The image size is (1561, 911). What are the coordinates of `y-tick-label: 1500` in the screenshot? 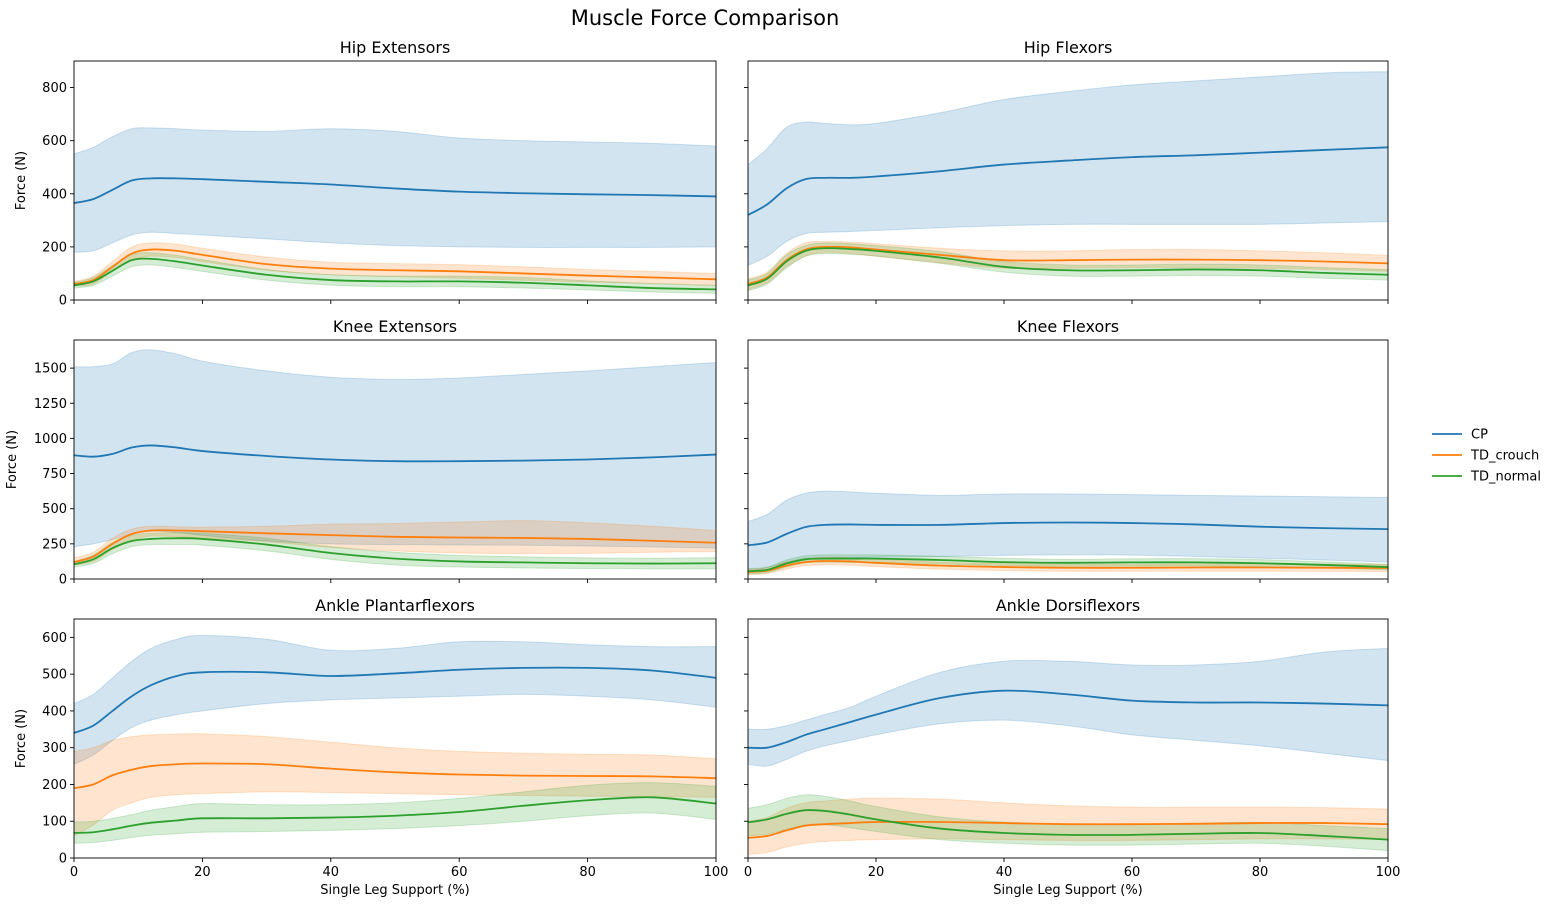 It's located at (50, 369).